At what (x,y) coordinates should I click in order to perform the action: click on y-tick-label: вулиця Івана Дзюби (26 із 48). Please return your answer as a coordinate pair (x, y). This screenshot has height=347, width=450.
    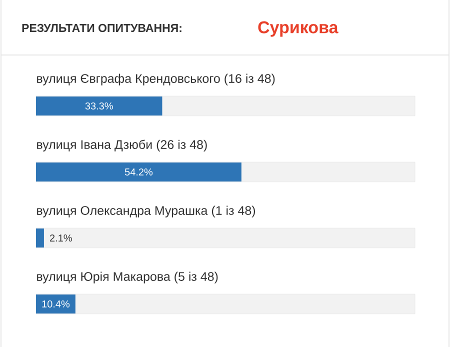
    Looking at the image, I should click on (122, 146).